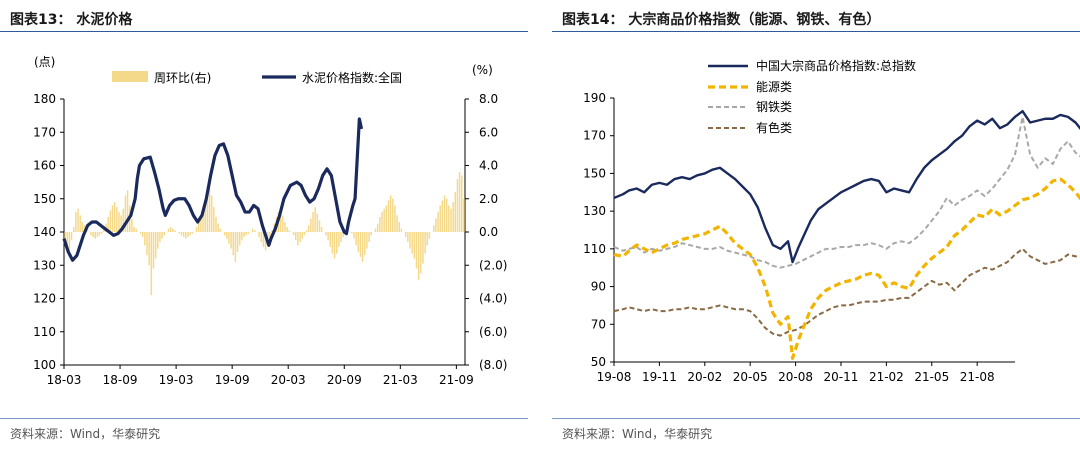 Image resolution: width=1080 pixels, height=456 pixels. What do you see at coordinates (344, 380) in the screenshot?
I see `x-tick-label: 20-09` at bounding box center [344, 380].